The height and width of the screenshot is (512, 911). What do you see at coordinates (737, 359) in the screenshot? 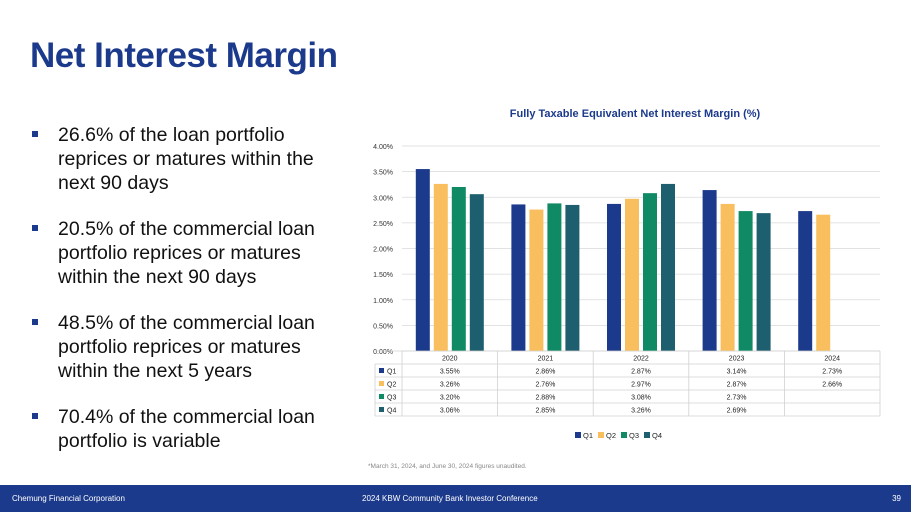
I see `x-tick-label: 2023` at bounding box center [737, 359].